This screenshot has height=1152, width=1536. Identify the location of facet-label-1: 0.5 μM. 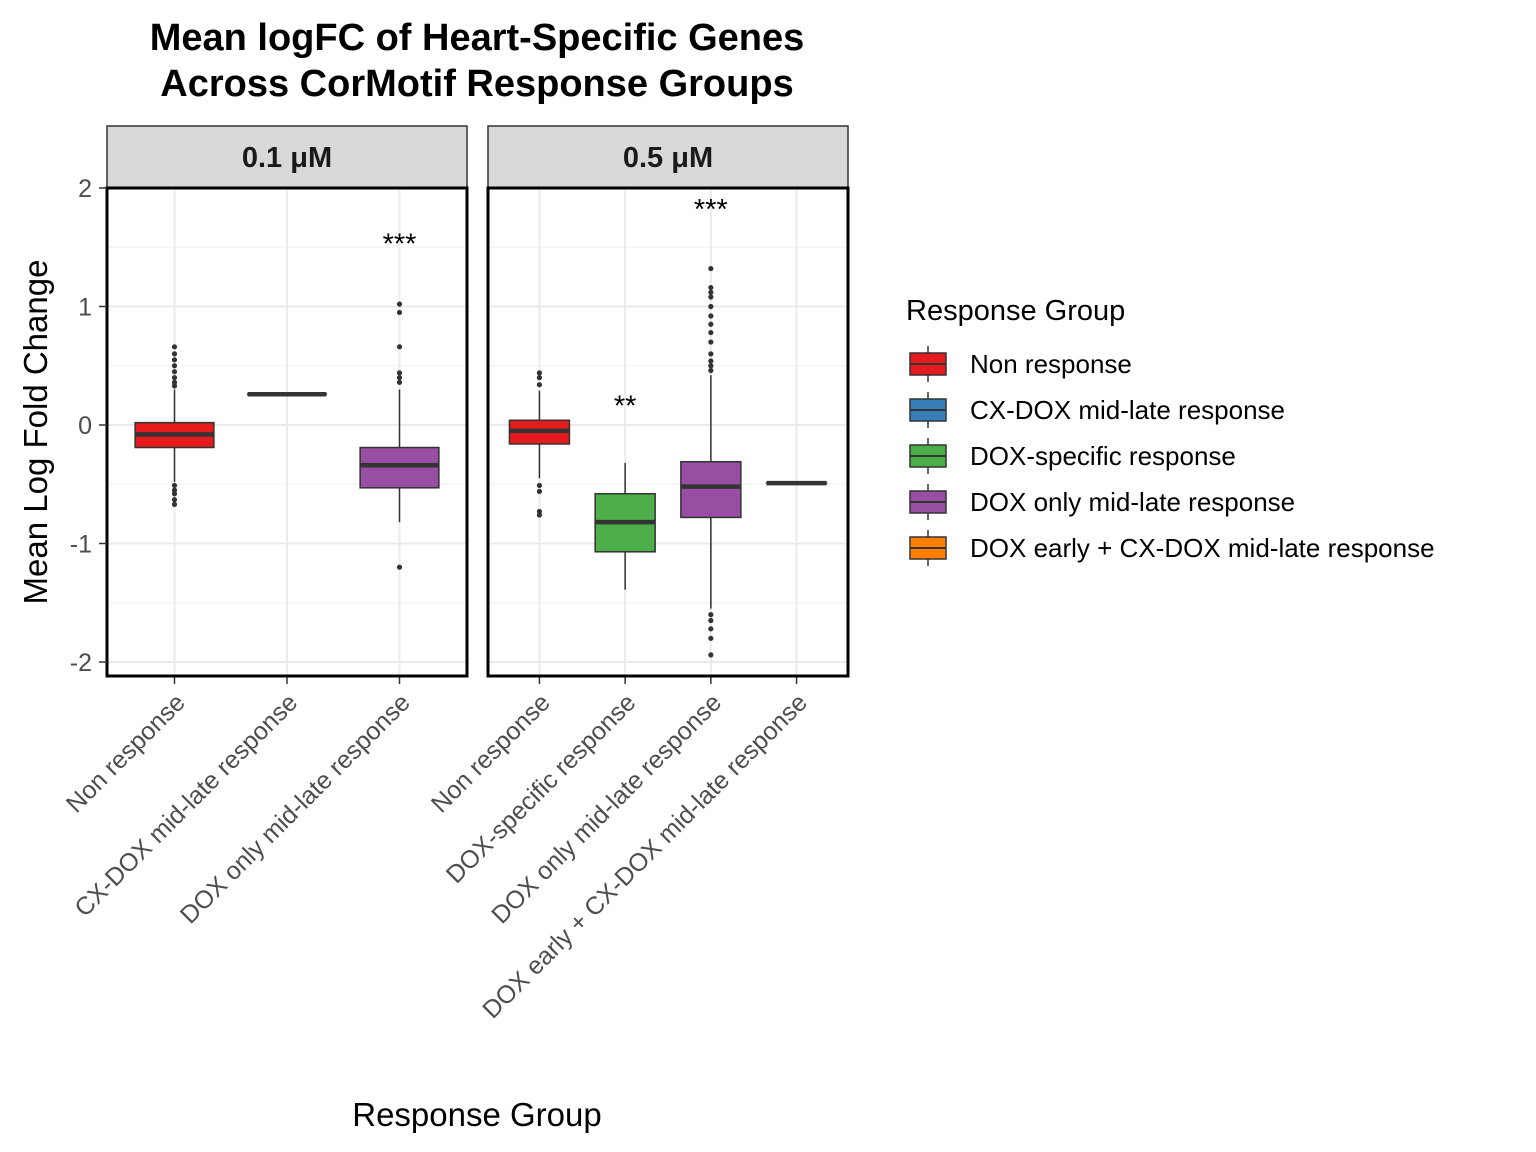
(668, 158).